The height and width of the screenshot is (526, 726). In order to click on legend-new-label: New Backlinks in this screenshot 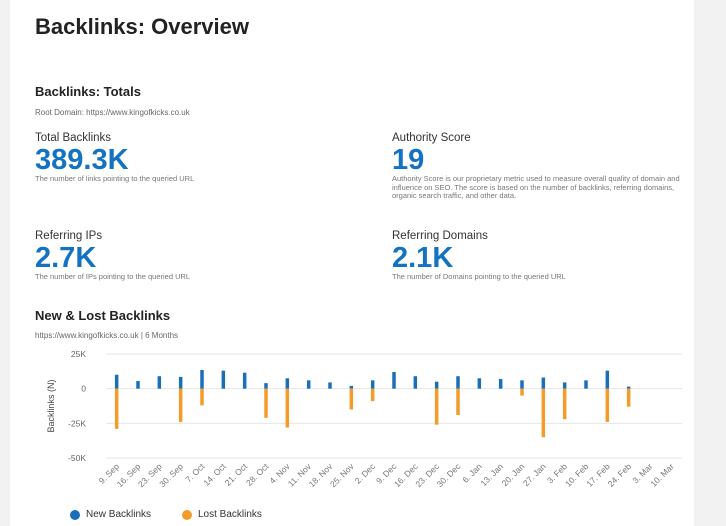, I will do `click(119, 514)`.